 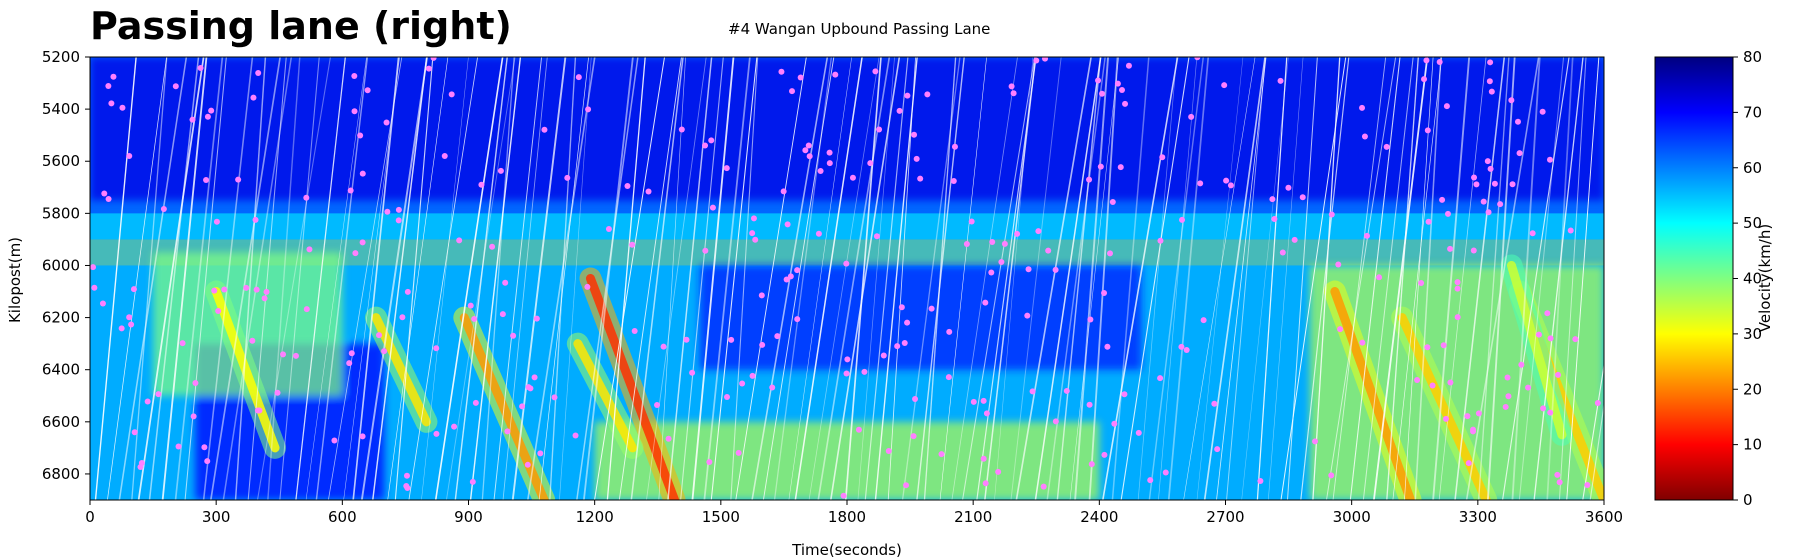 I want to click on y-tick-label: 6800, so click(x=61, y=474).